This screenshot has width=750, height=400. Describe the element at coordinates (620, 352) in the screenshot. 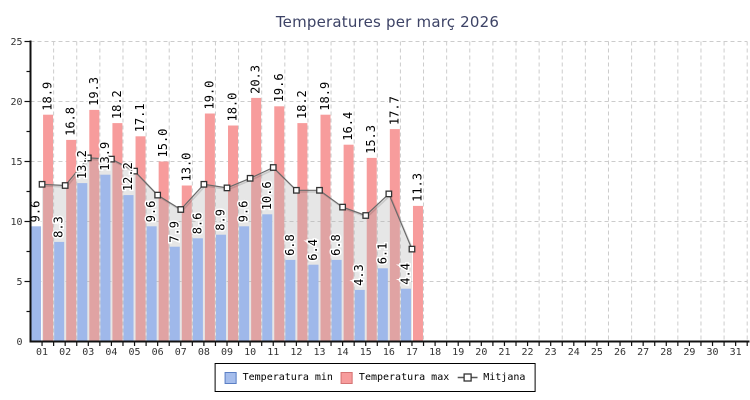

I see `x-tick-label: 26` at that location.